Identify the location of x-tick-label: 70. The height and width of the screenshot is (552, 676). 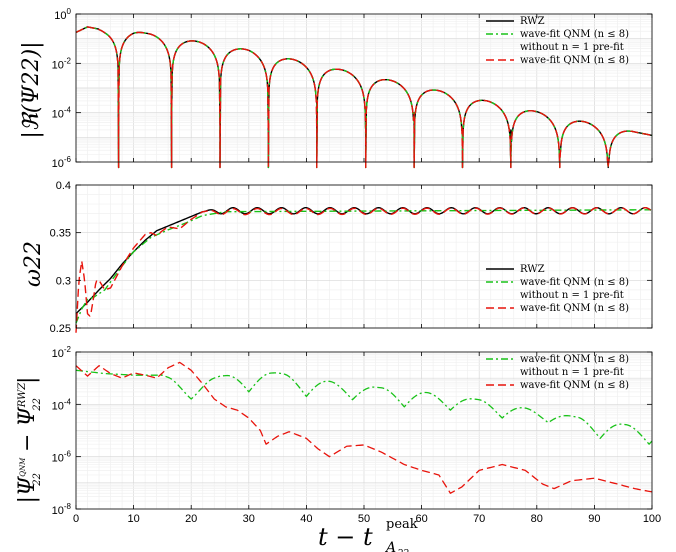
(479, 519).